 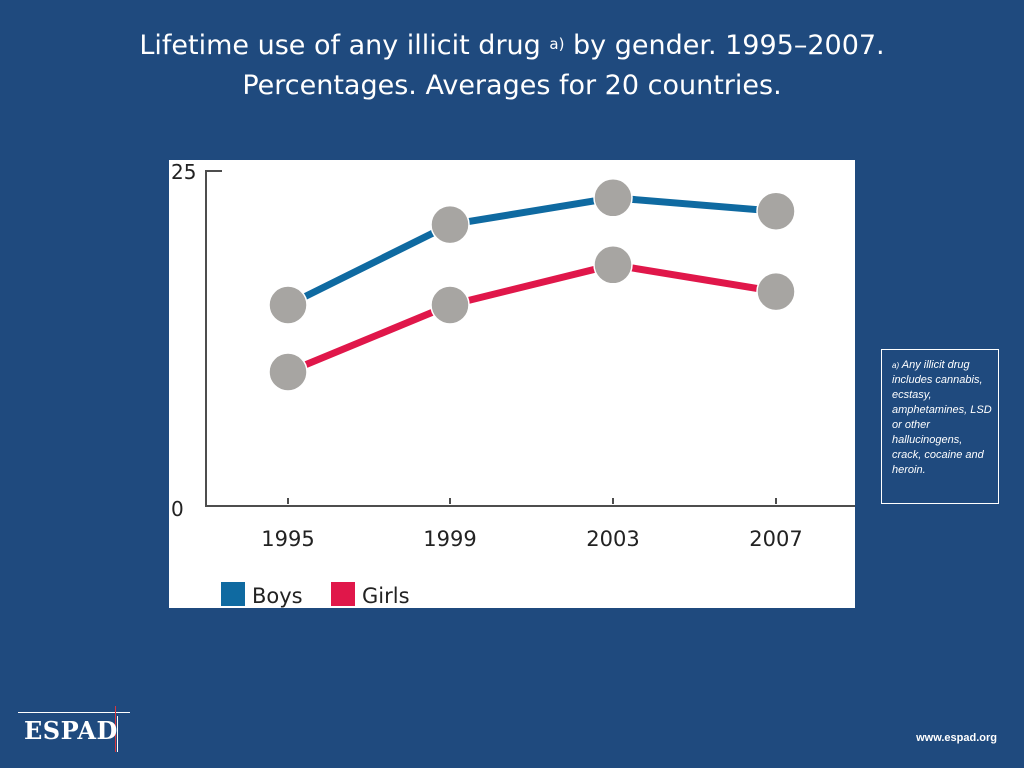 What do you see at coordinates (233, 594) in the screenshot?
I see `legend-swatch-boys` at bounding box center [233, 594].